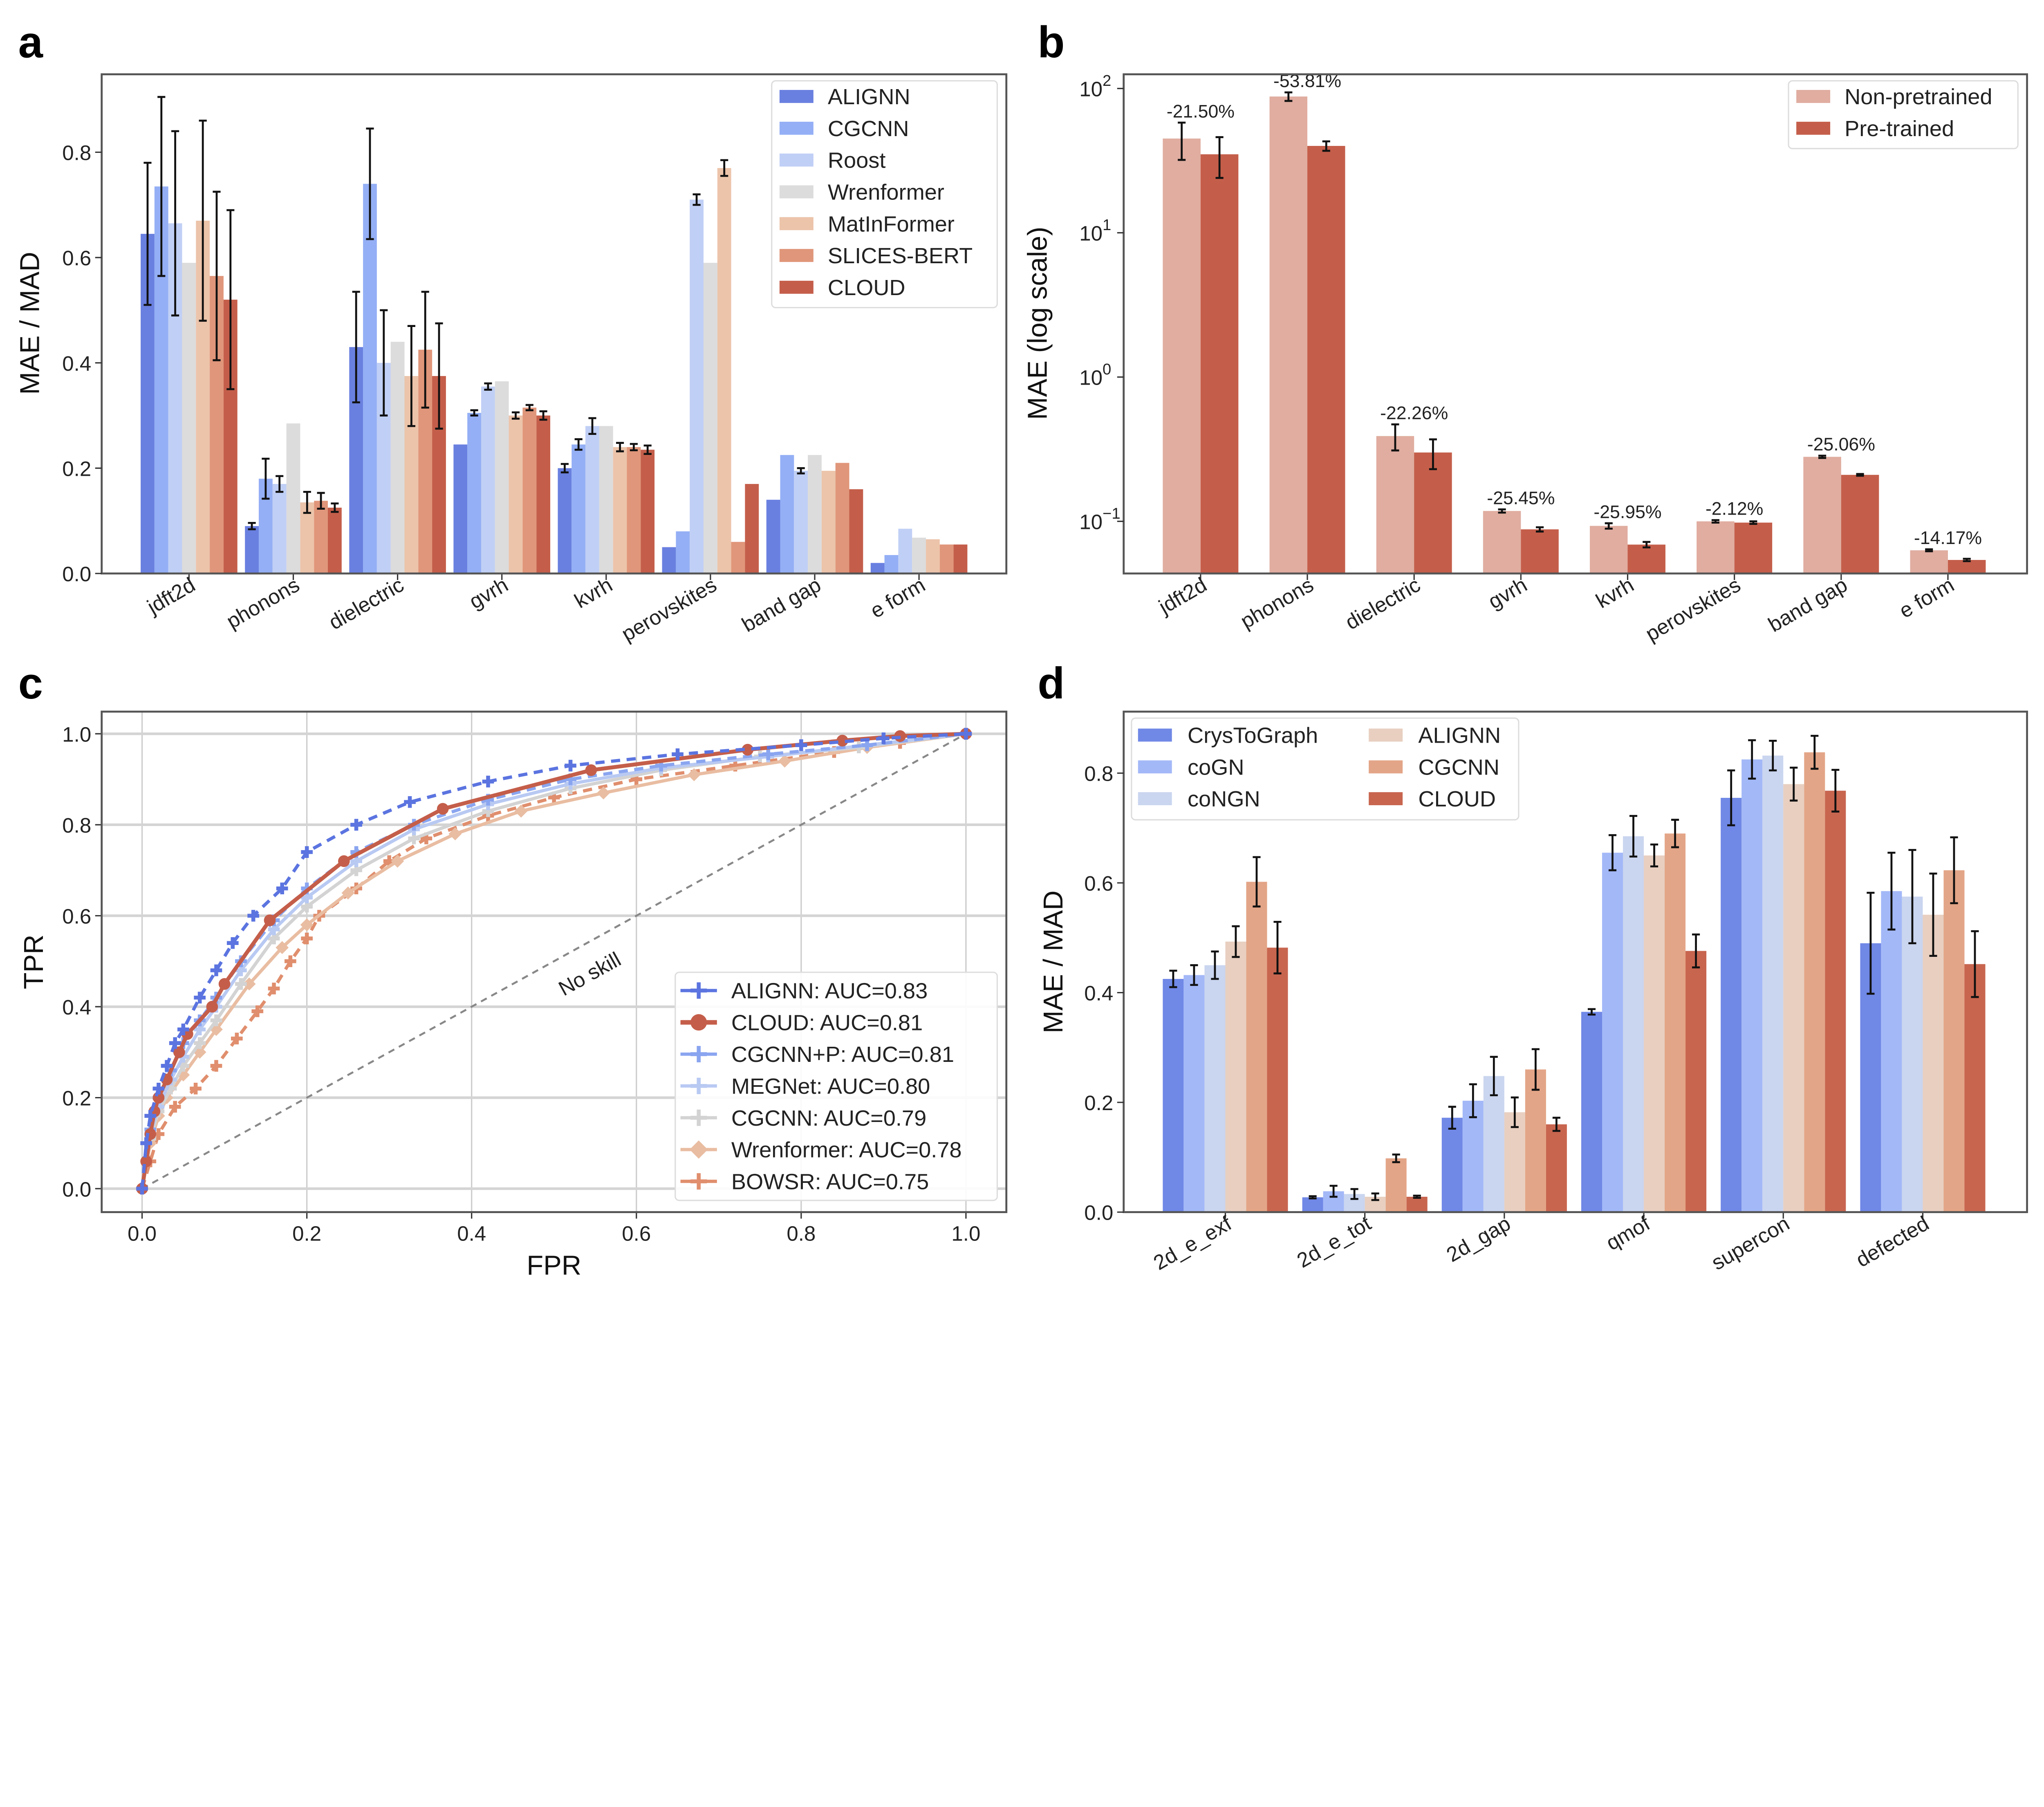  I want to click on legend-label: CrysToGraph, so click(1253, 735).